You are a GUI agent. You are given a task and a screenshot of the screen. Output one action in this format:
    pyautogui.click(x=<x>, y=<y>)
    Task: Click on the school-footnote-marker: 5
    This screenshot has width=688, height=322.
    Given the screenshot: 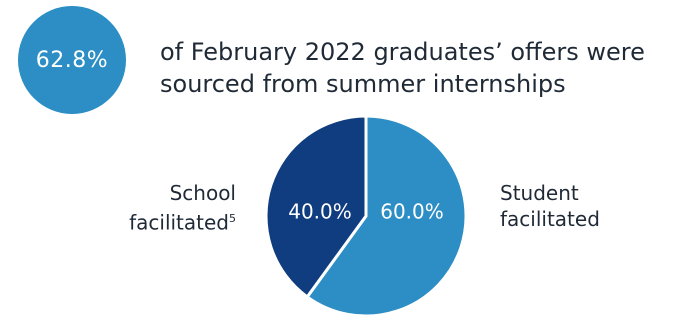 What is the action you would take?
    pyautogui.click(x=232, y=218)
    